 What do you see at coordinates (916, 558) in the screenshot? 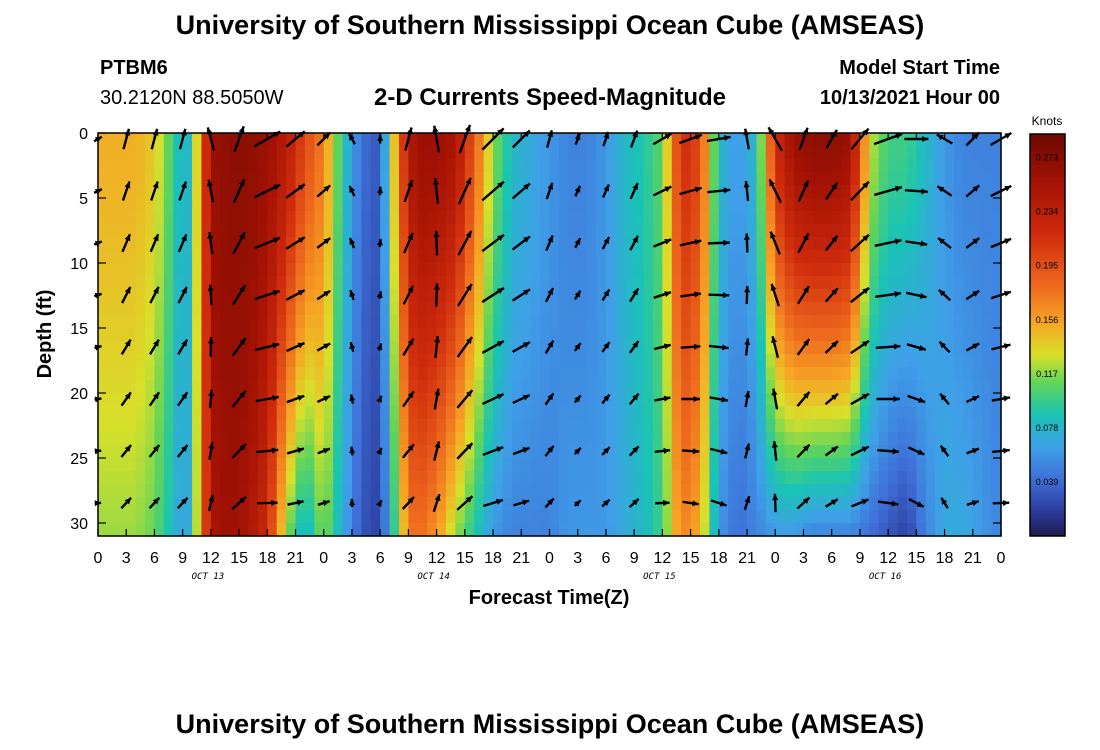
I see `x-tick-label: 15` at bounding box center [916, 558].